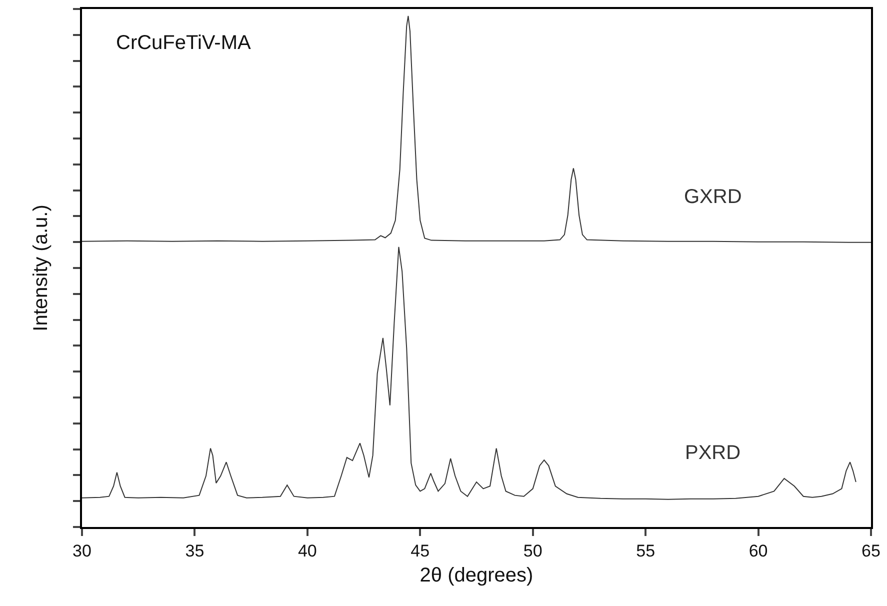  What do you see at coordinates (713, 453) in the screenshot?
I see `series-label: PXRD` at bounding box center [713, 453].